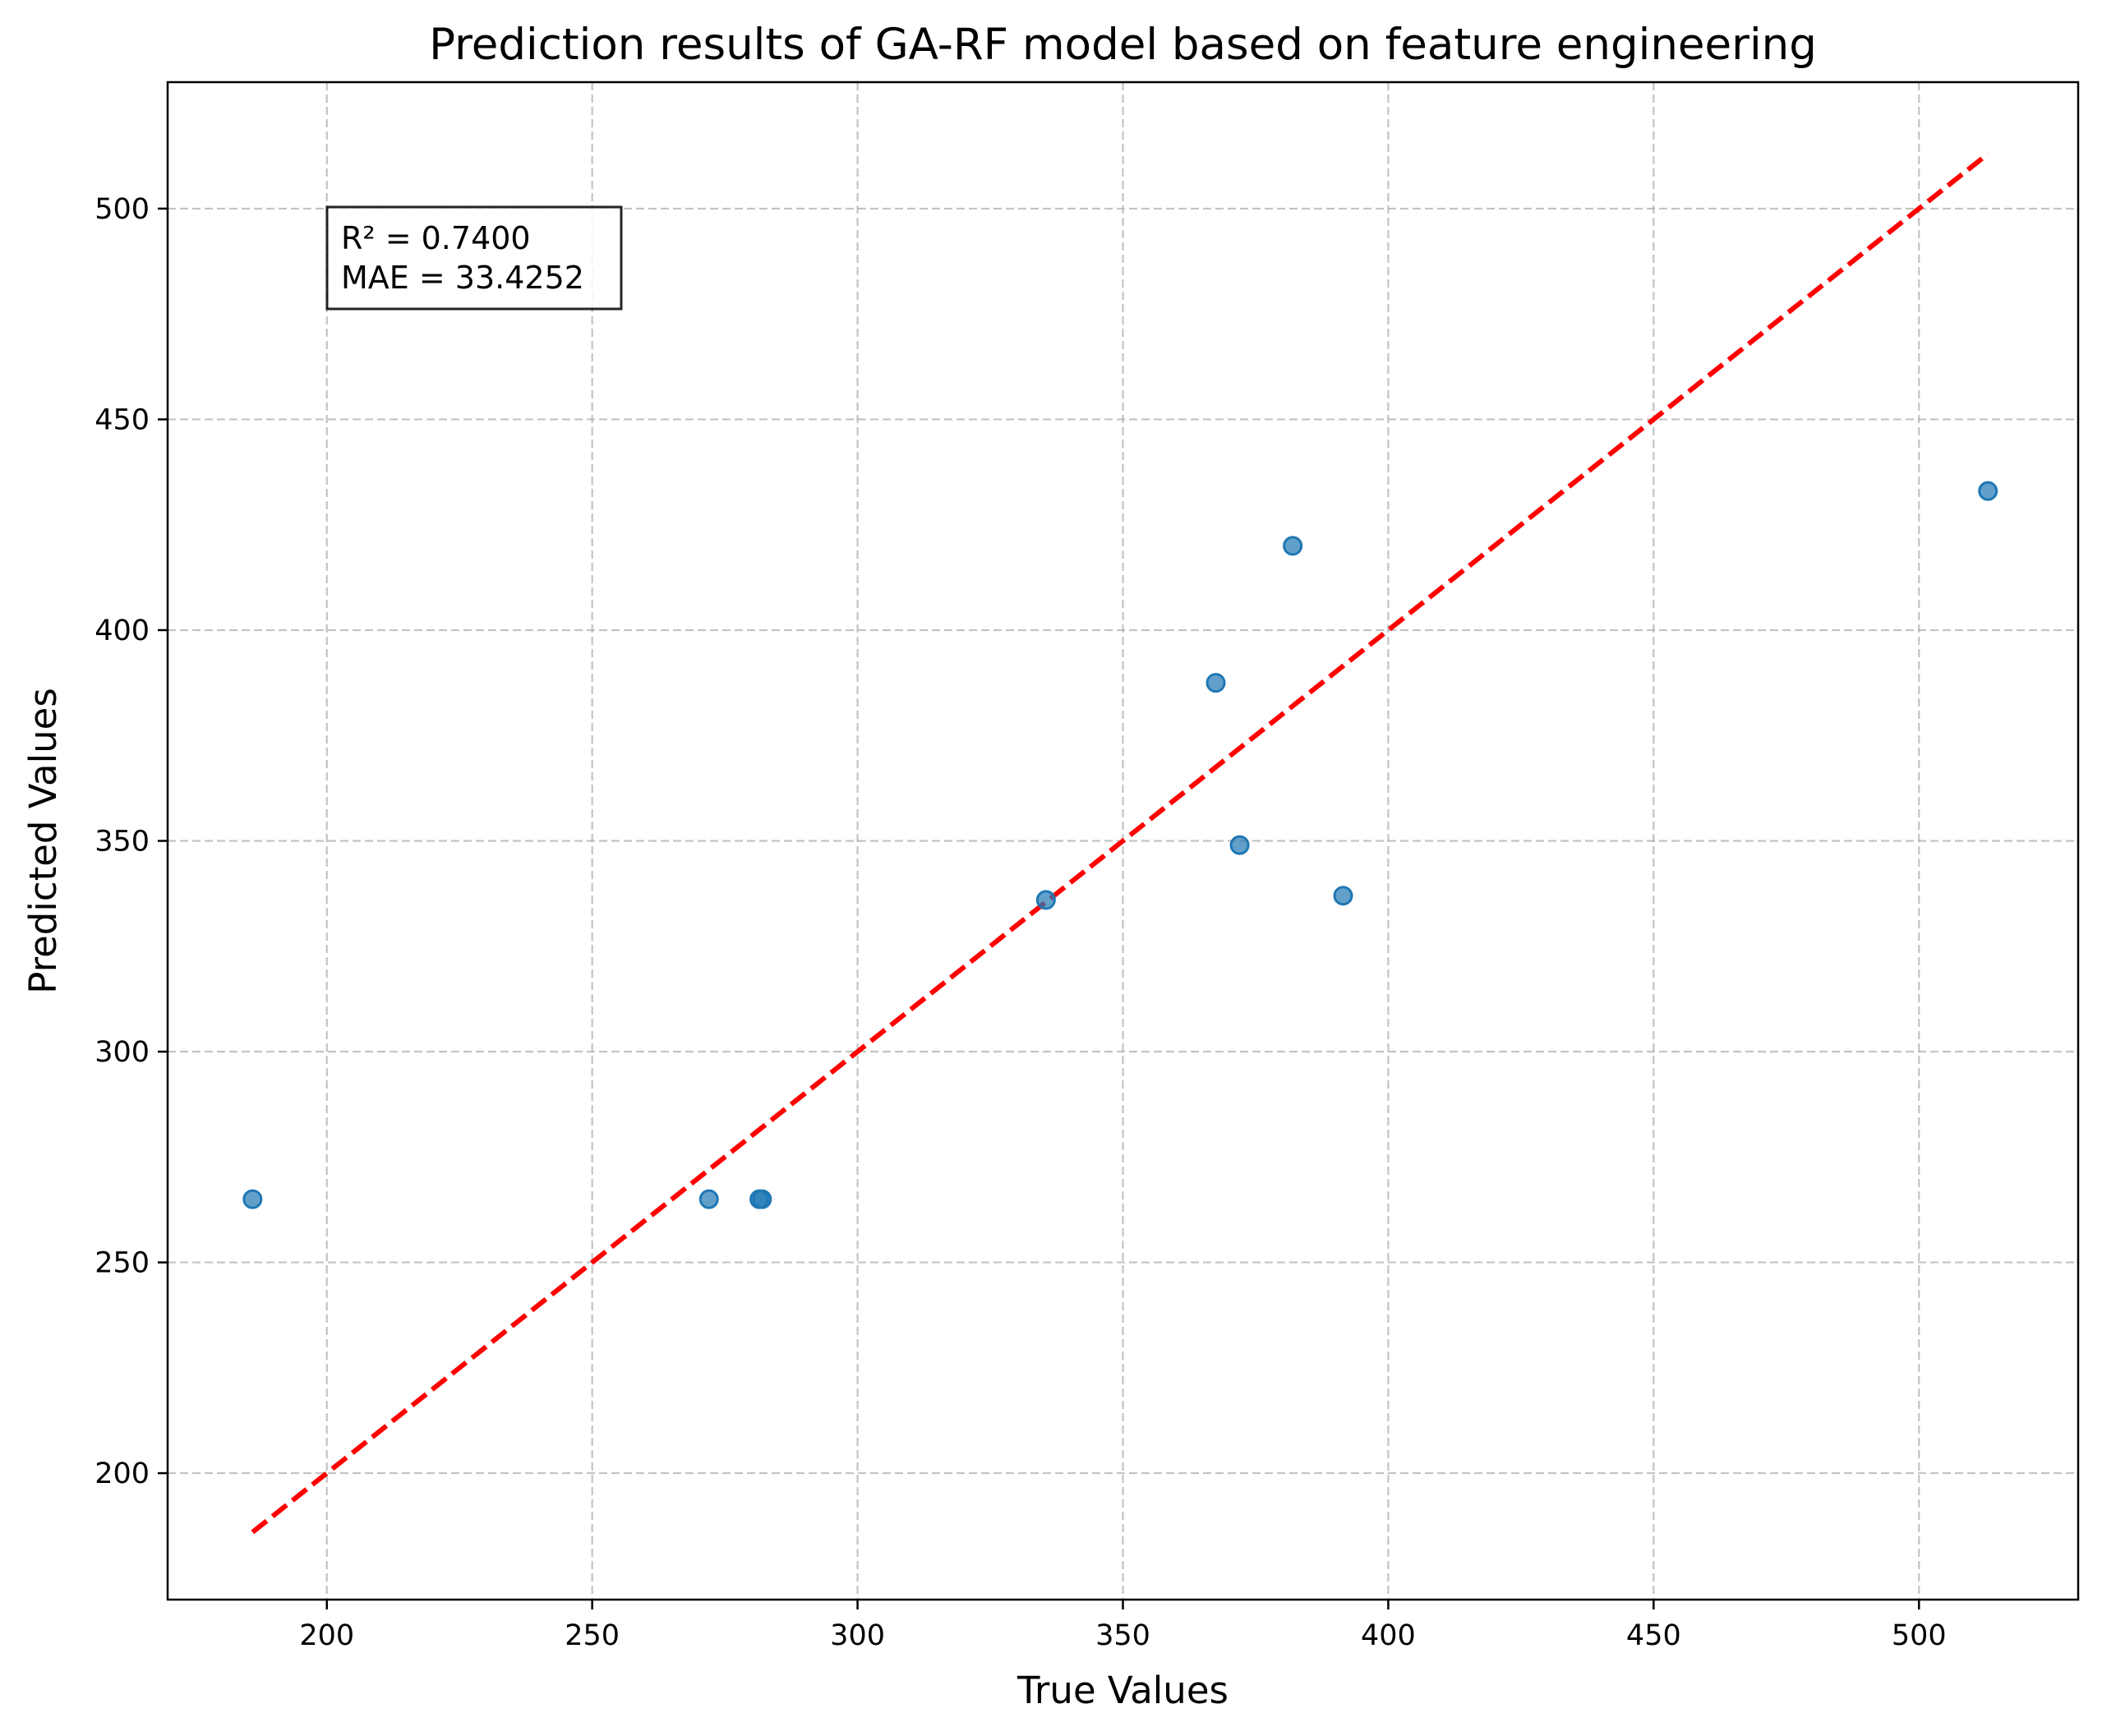 Image resolution: width=2102 pixels, height=1736 pixels. Describe the element at coordinates (1653, 1635) in the screenshot. I see `x-tick-label: 450` at that location.